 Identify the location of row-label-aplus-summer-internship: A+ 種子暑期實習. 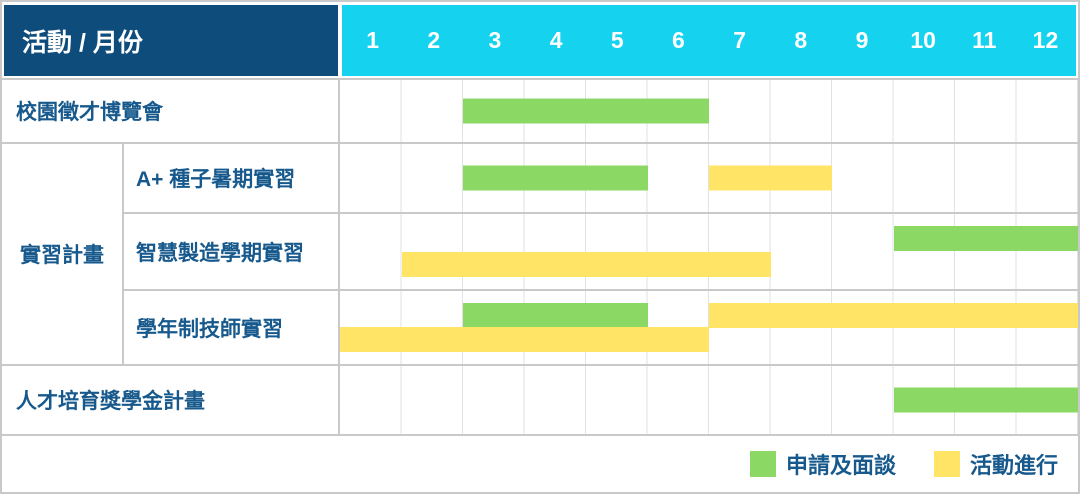
(232, 179).